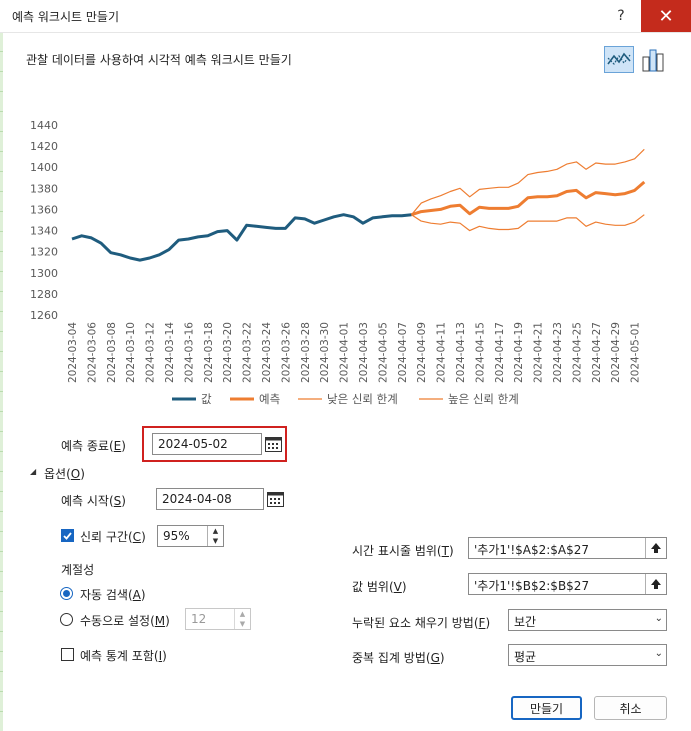 This screenshot has height=731, width=691. Describe the element at coordinates (125, 621) in the screenshot. I see `manual-label: 수동으로 설정(M)` at that location.